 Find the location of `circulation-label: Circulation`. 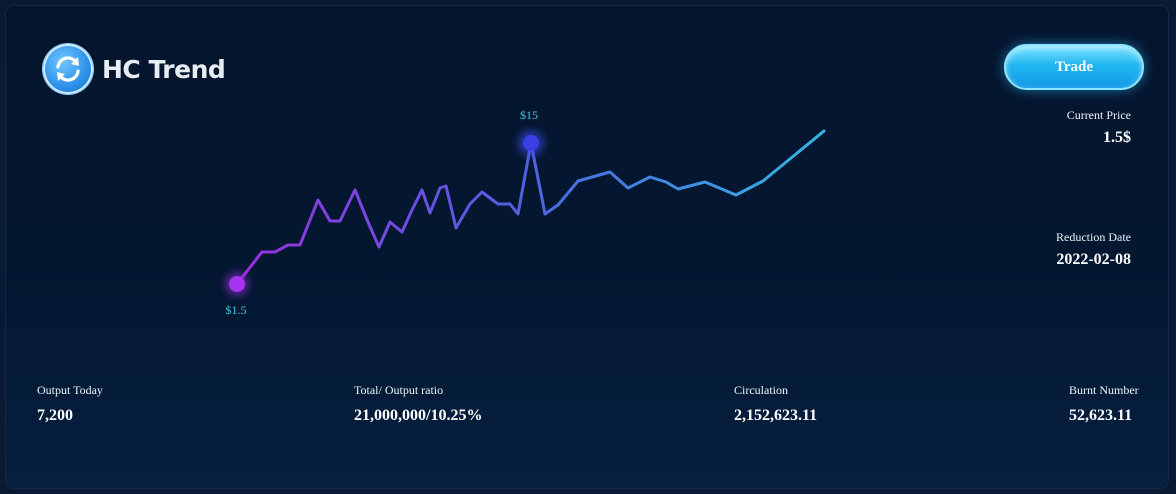

circulation-label: Circulation is located at coordinates (761, 390).